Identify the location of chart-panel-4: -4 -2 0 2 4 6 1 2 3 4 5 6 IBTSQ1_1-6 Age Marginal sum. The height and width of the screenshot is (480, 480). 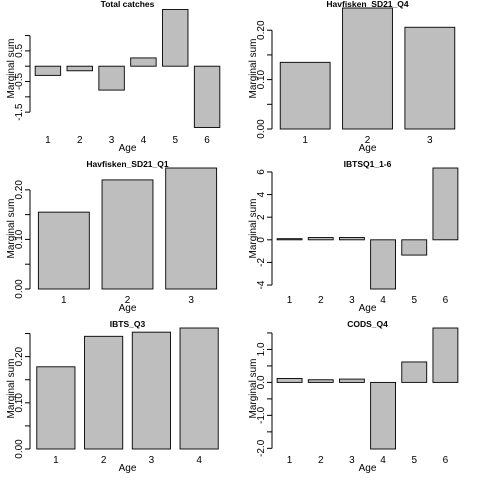
(353, 236).